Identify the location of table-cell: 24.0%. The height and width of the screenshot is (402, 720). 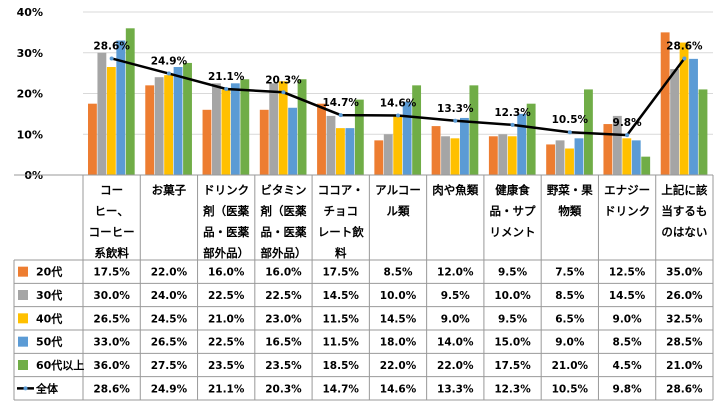
(169, 296).